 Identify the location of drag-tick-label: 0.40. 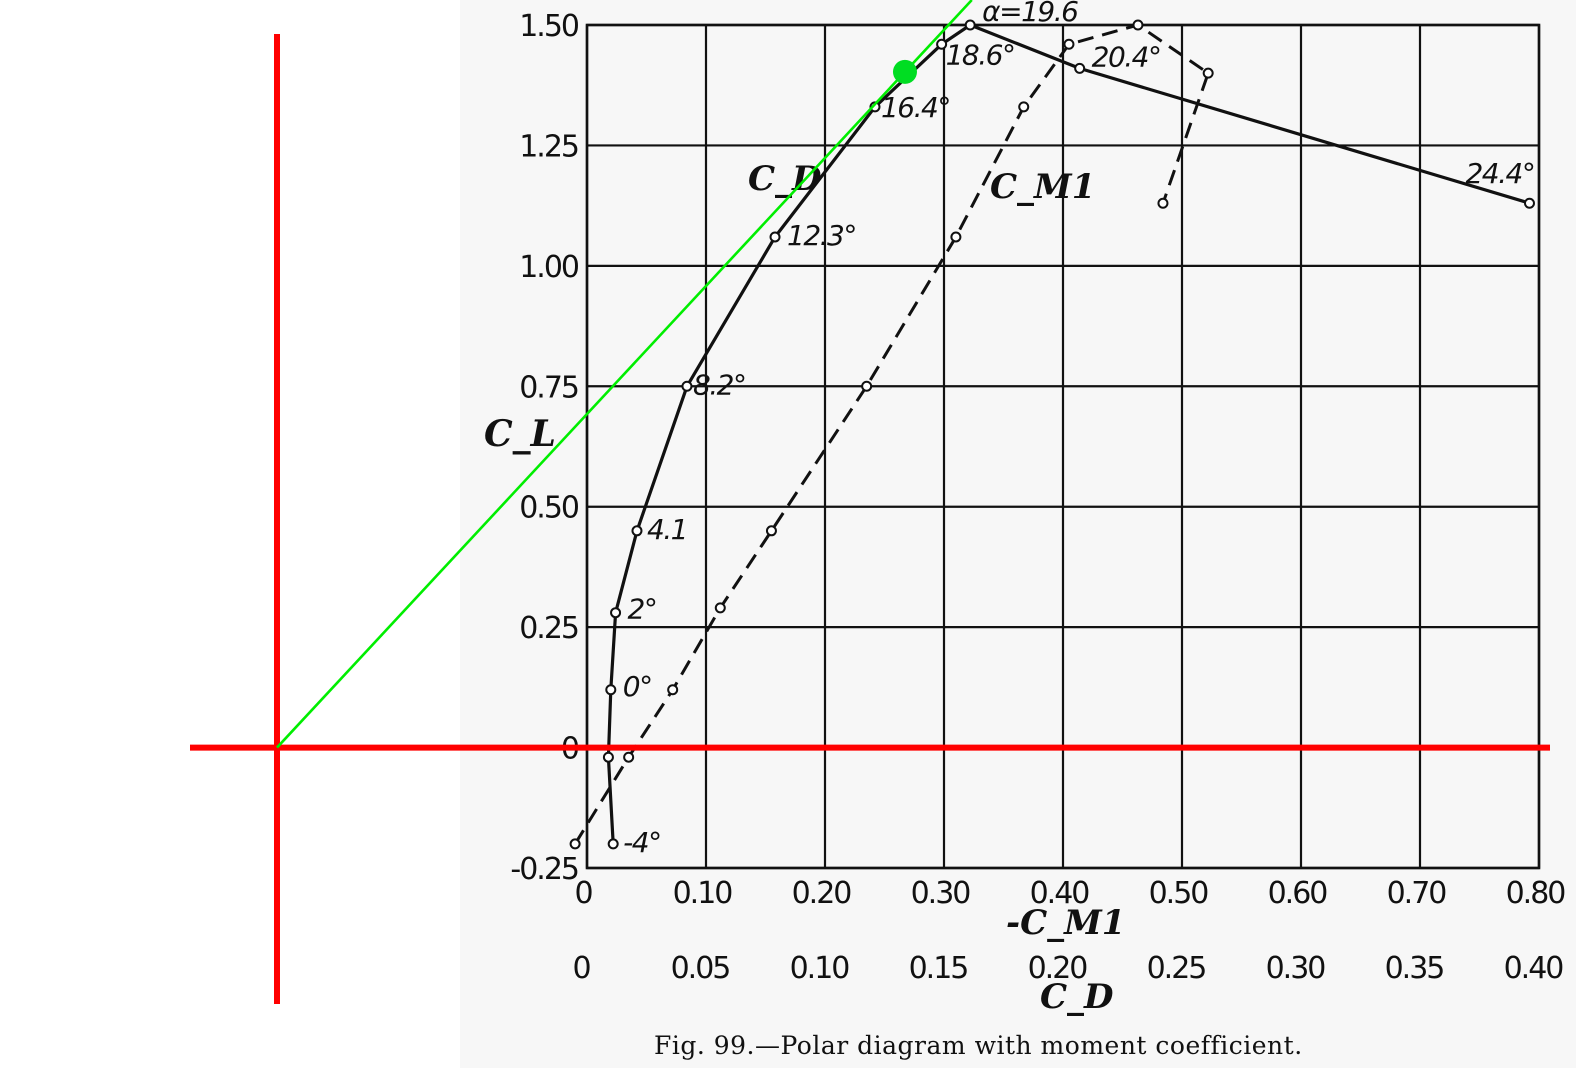
(1534, 968).